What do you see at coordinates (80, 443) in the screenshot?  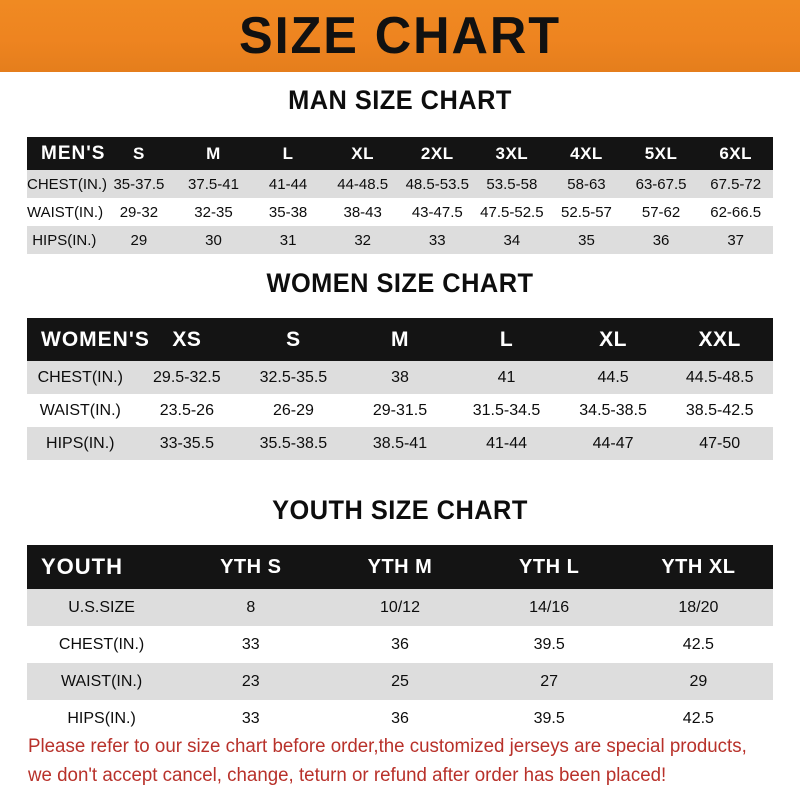 I see `women-row-label-hips: HIPS(IN.)` at bounding box center [80, 443].